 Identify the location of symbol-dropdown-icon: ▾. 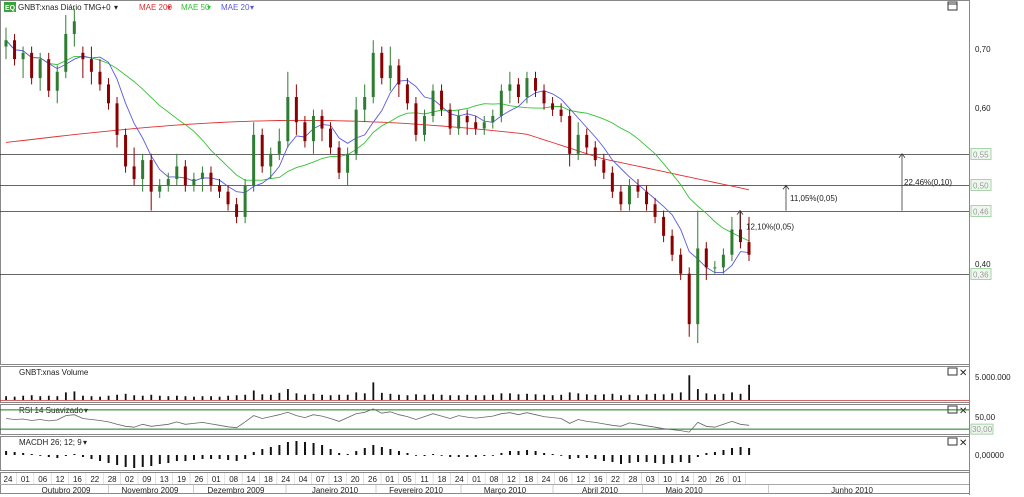
(116, 7).